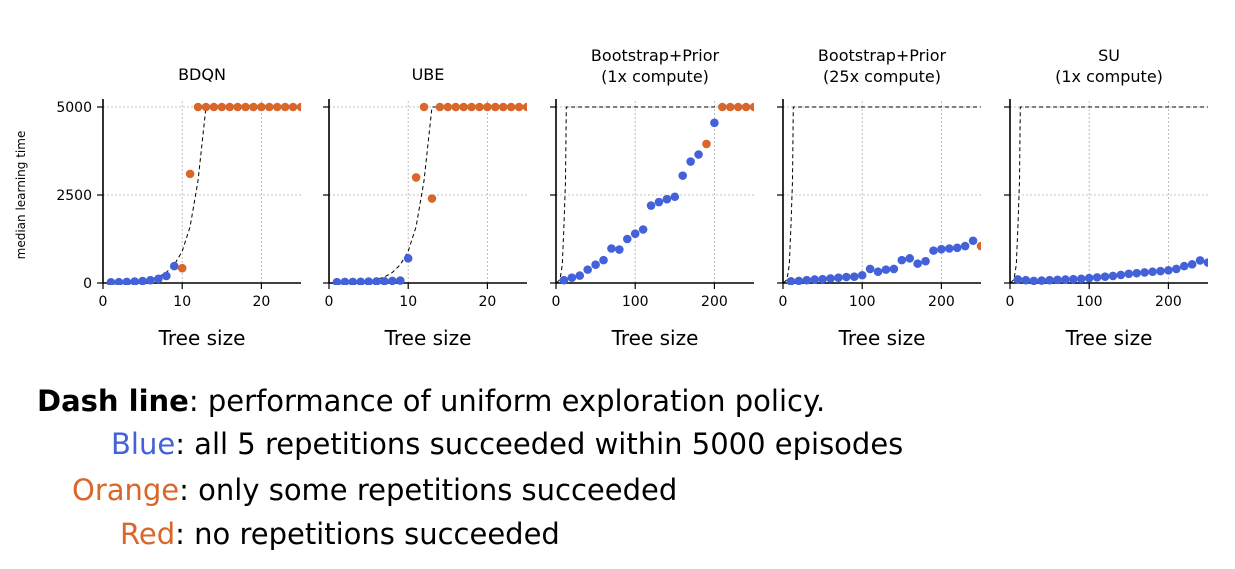  Describe the element at coordinates (126, 490) in the screenshot. I see `legend-orange-label: Orange` at that location.